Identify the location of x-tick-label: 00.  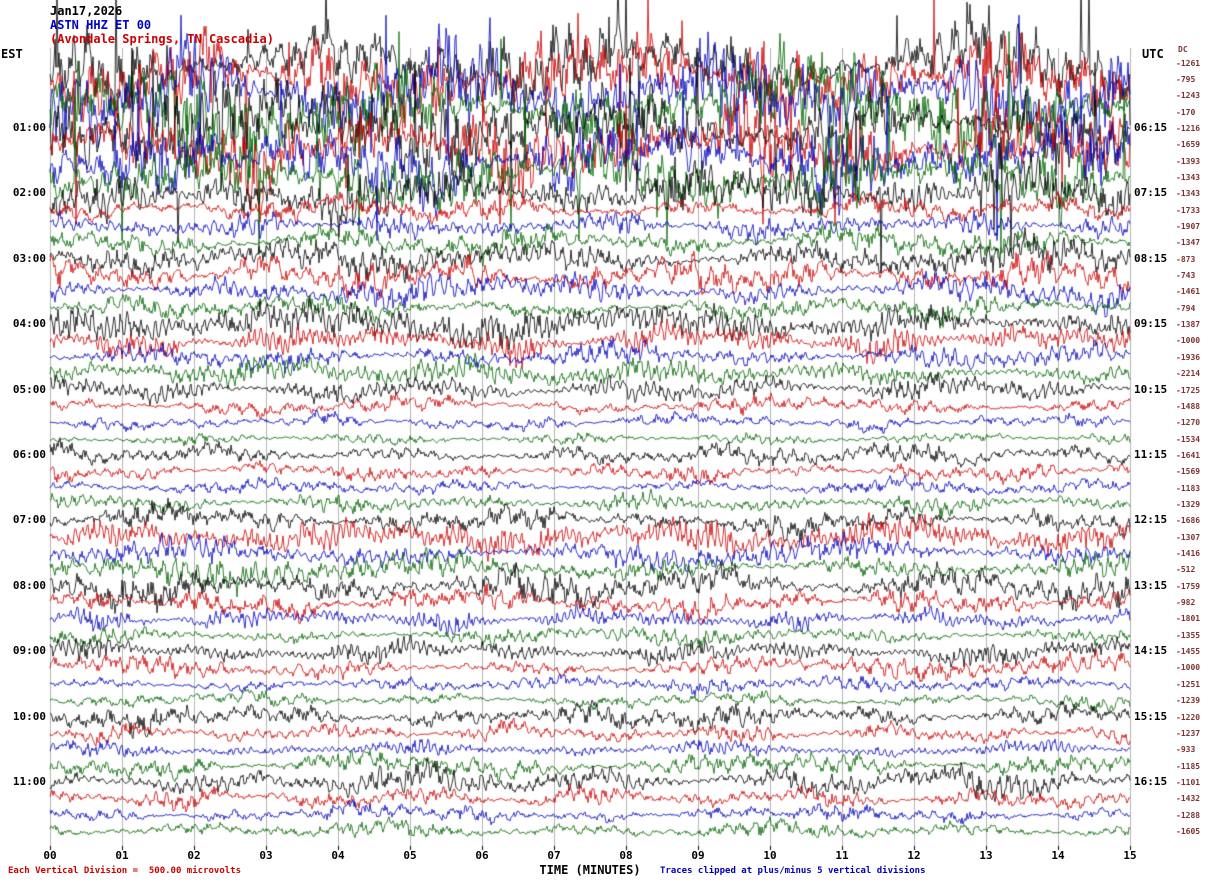
(50, 855).